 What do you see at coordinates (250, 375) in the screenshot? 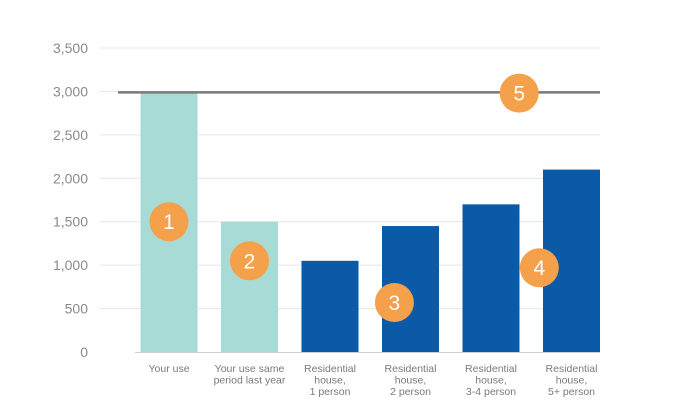
I see `x-tick-label: Your use same period last year` at bounding box center [250, 375].